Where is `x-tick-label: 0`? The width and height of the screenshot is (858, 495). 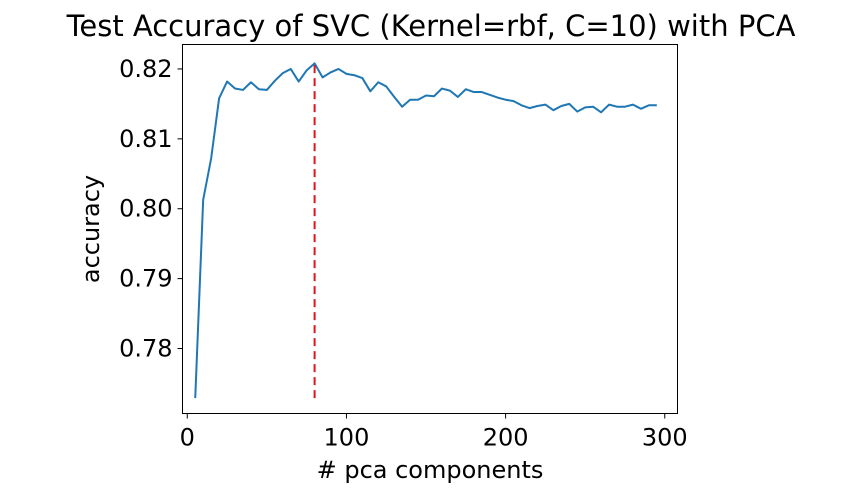
x-tick-label: 0 is located at coordinates (187, 438).